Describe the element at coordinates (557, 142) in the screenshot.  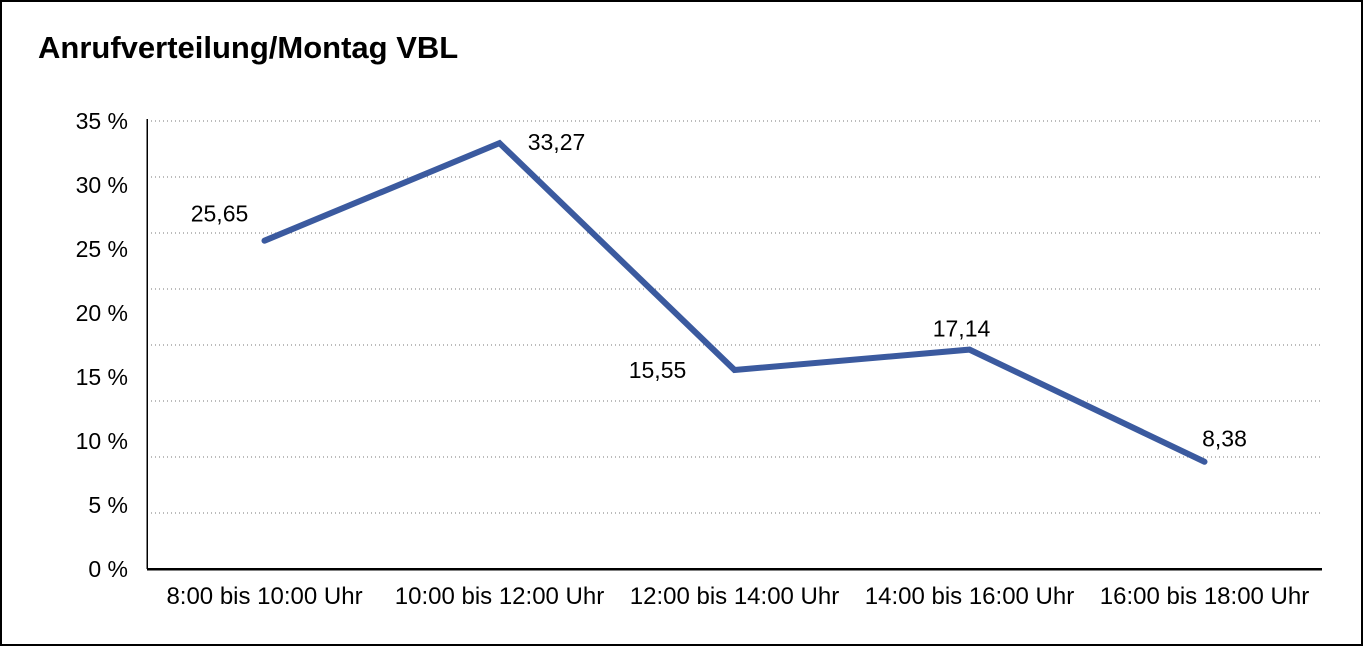
I see `data-point-label: 33,27` at that location.